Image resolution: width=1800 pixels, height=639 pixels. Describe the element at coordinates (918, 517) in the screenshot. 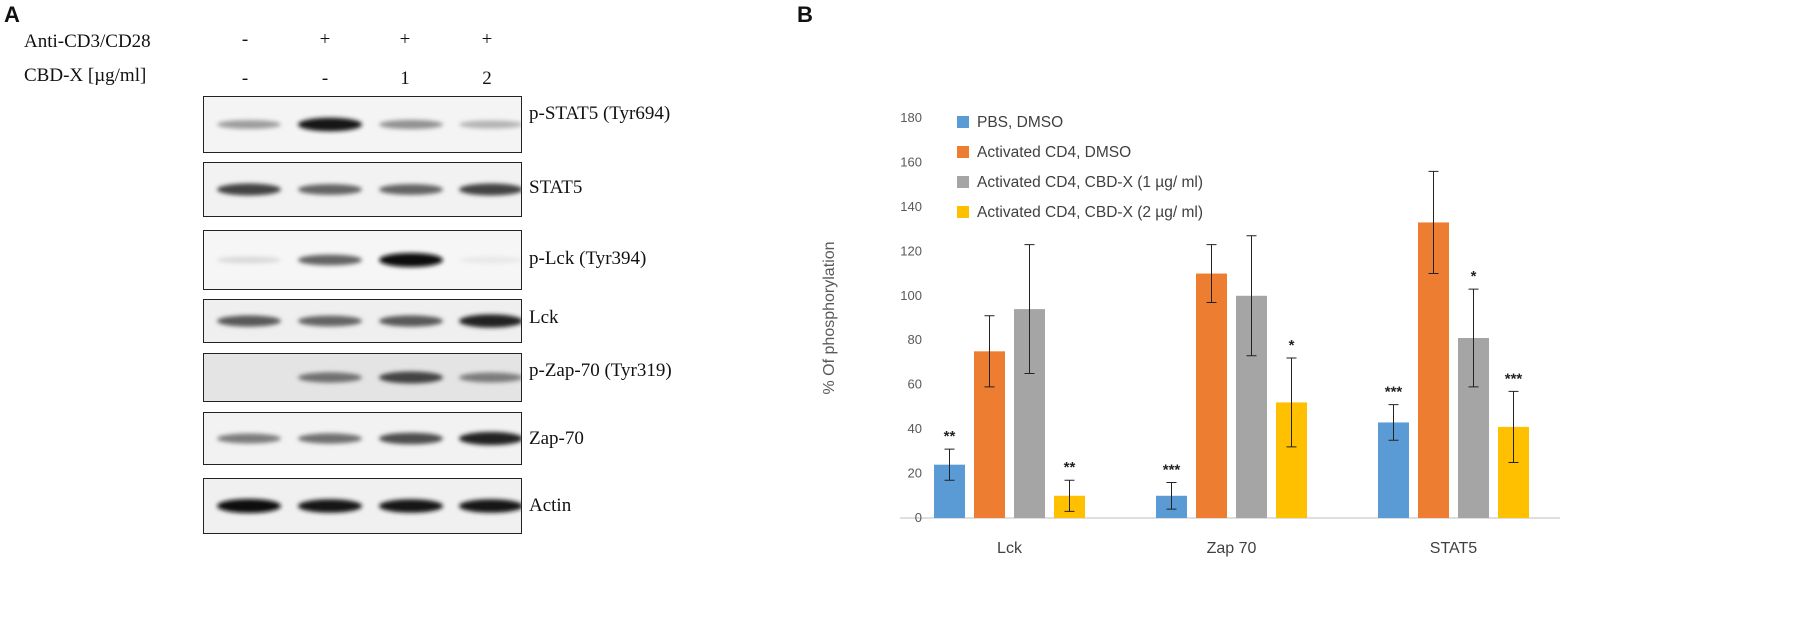

I see `y-tick-label: 0` at that location.